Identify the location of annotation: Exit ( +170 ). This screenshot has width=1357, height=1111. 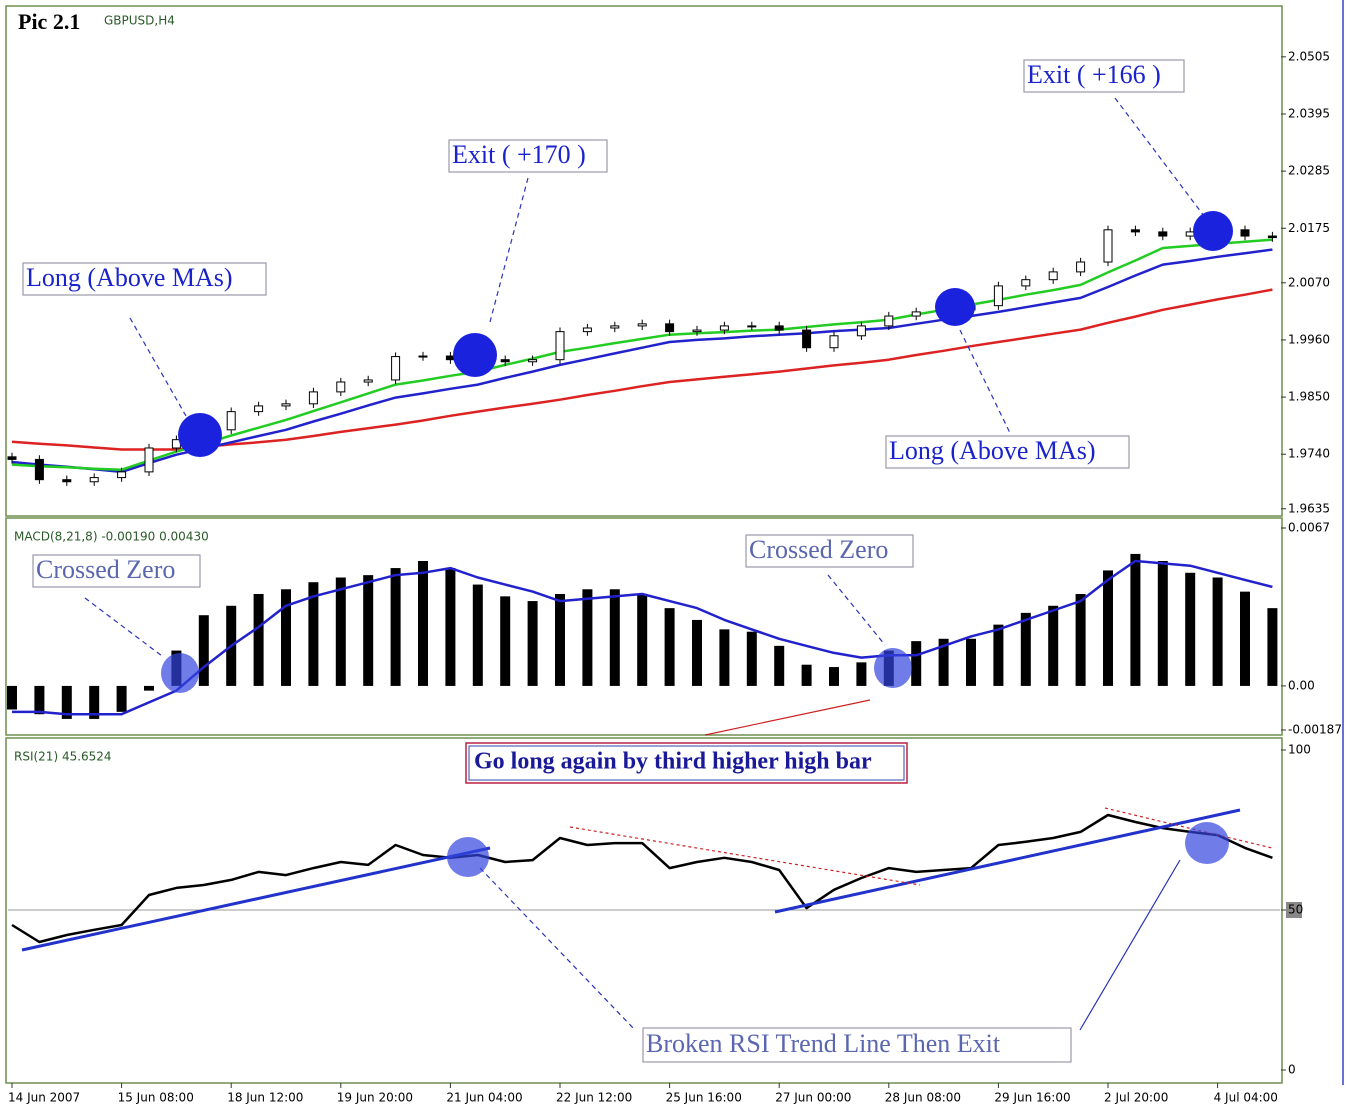
(519, 154).